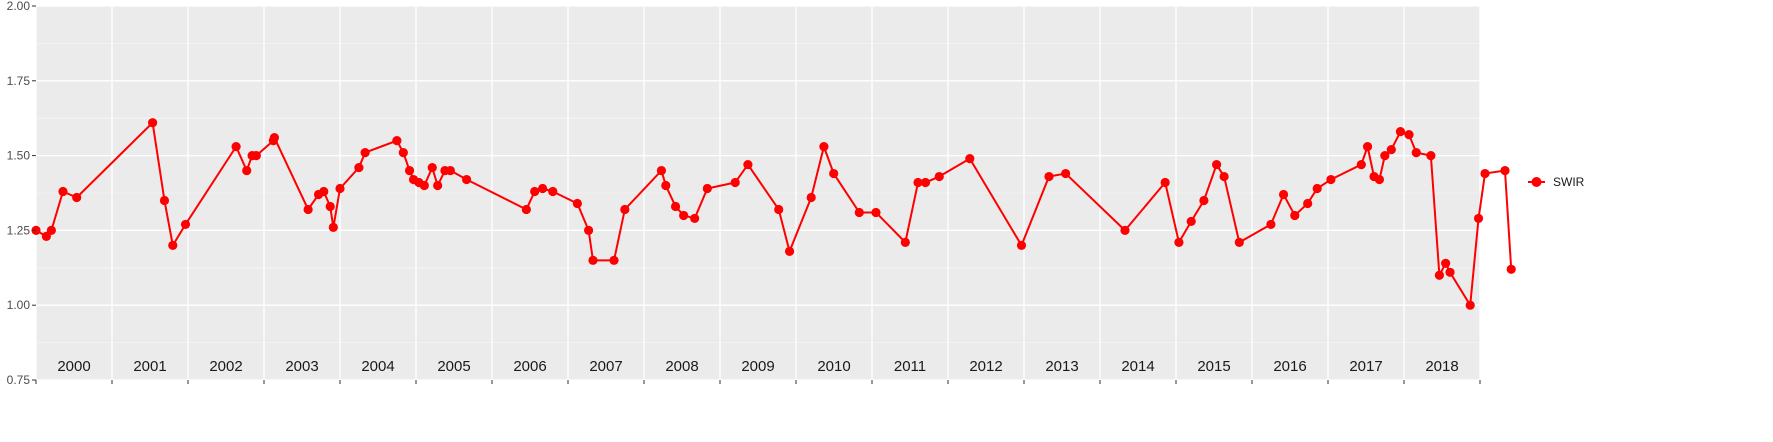  What do you see at coordinates (1569, 182) in the screenshot?
I see `legend-label-swir: SWIR` at bounding box center [1569, 182].